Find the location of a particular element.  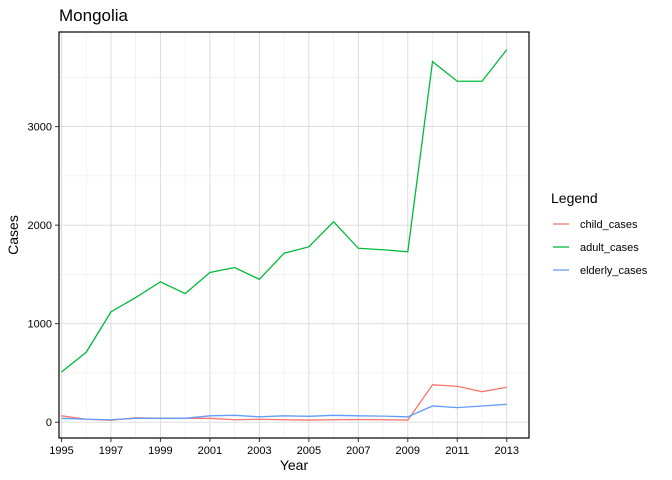

legend-label: adult_cases is located at coordinates (609, 248).